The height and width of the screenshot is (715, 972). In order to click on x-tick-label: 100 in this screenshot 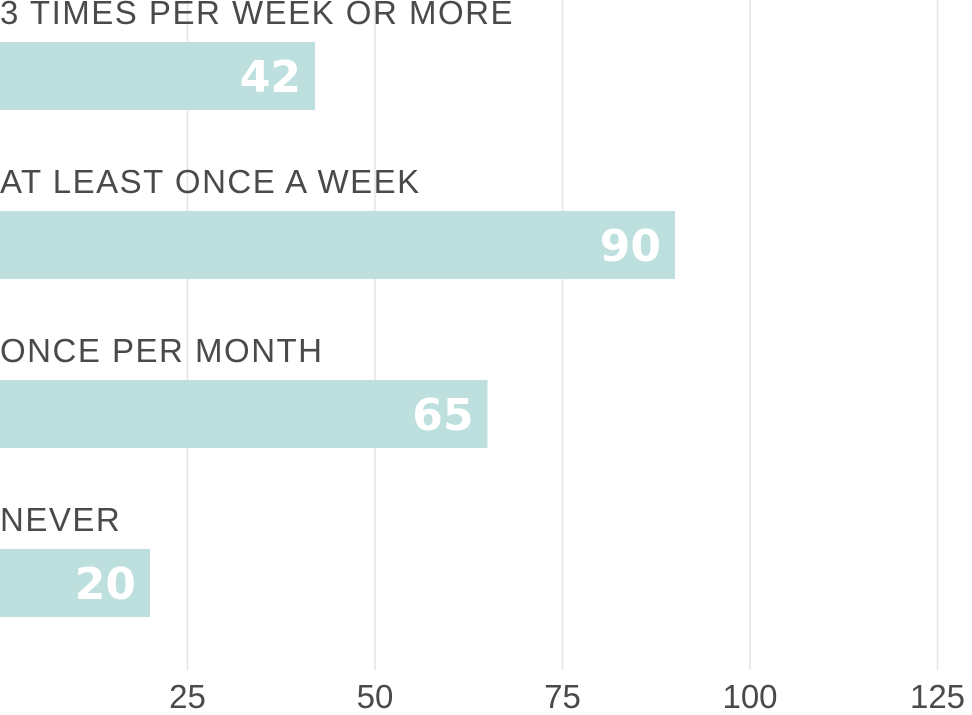, I will do `click(749, 696)`.